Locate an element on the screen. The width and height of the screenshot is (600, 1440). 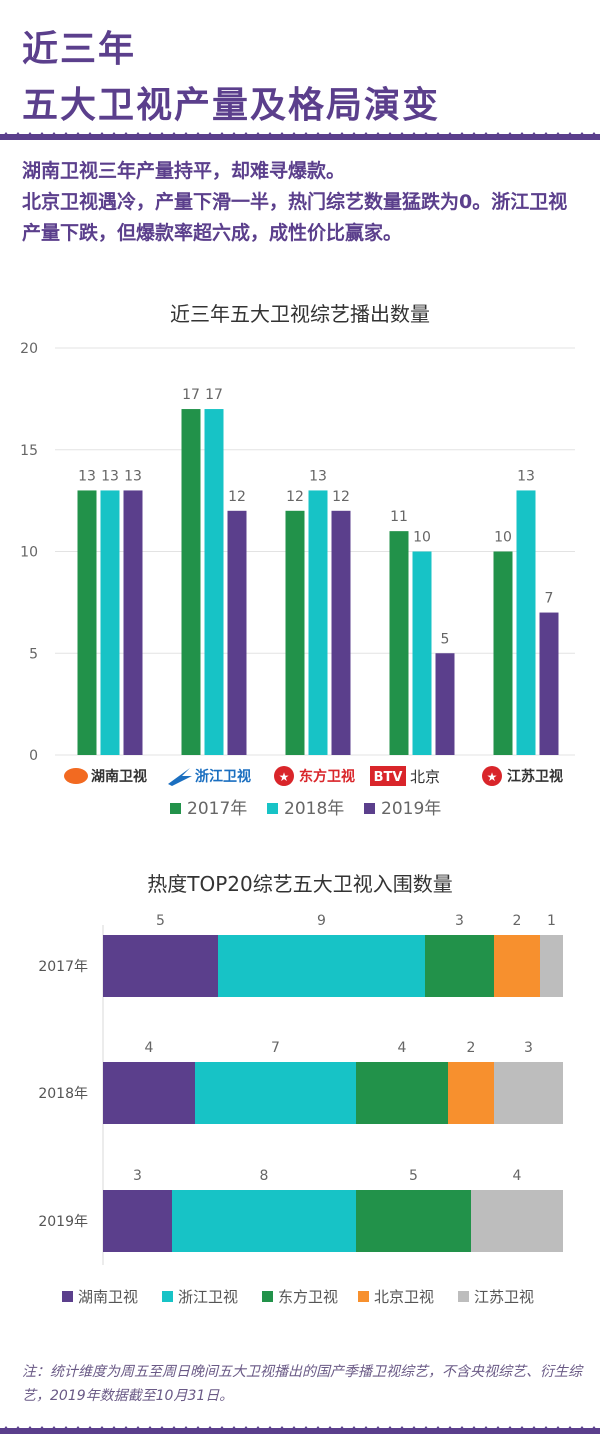
y-tick-label: 0 is located at coordinates (33, 756).